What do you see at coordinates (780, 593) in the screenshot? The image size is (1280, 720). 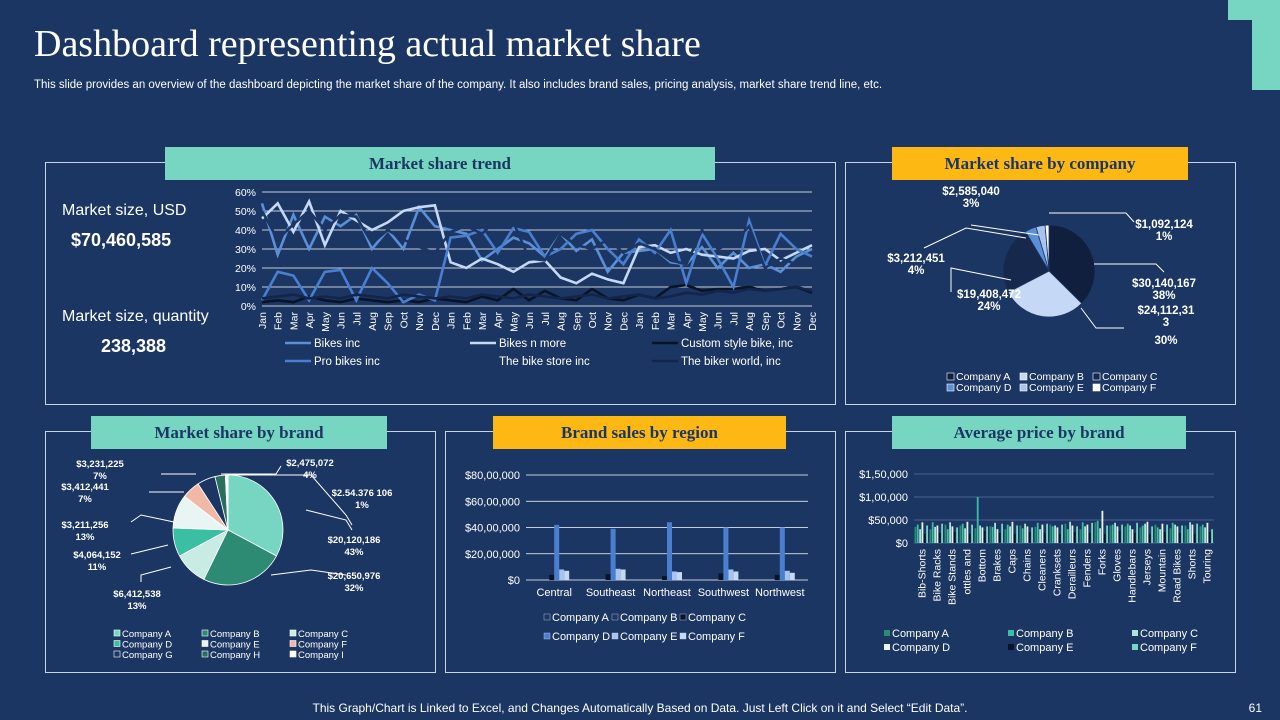 I see `x-tick-label: Northwest` at bounding box center [780, 593].